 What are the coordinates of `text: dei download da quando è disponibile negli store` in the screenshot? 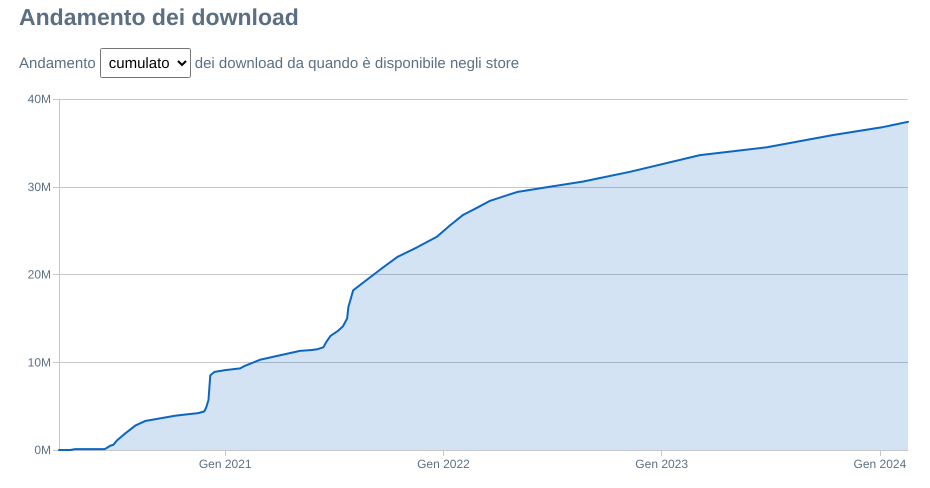 It's located at (357, 63).